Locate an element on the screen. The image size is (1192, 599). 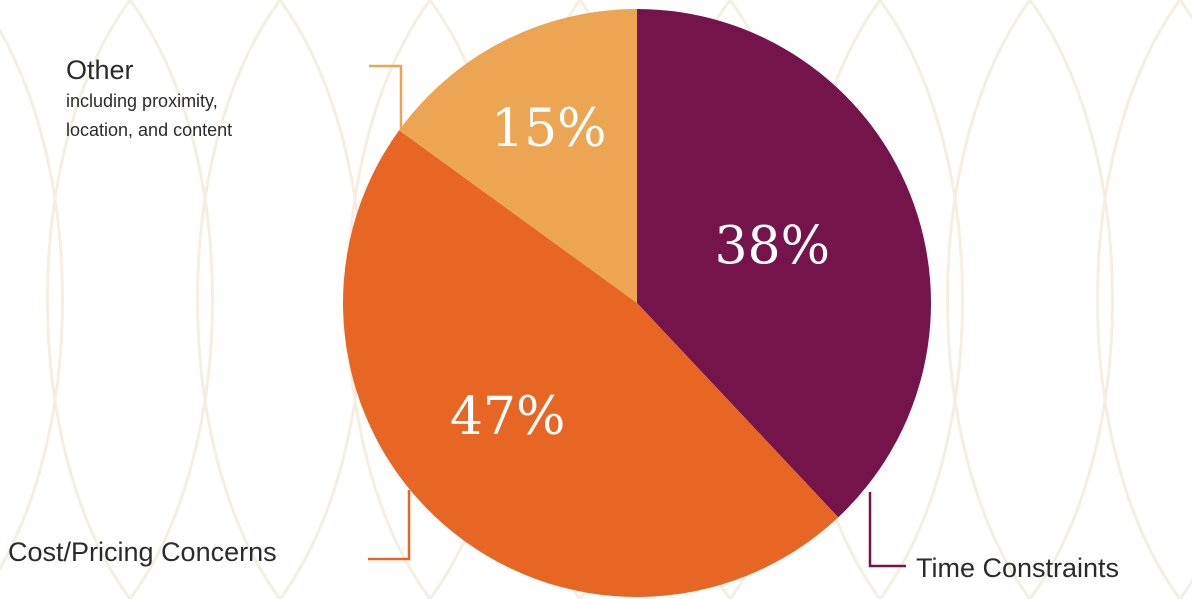
leader-time-constraints is located at coordinates (887, 530).